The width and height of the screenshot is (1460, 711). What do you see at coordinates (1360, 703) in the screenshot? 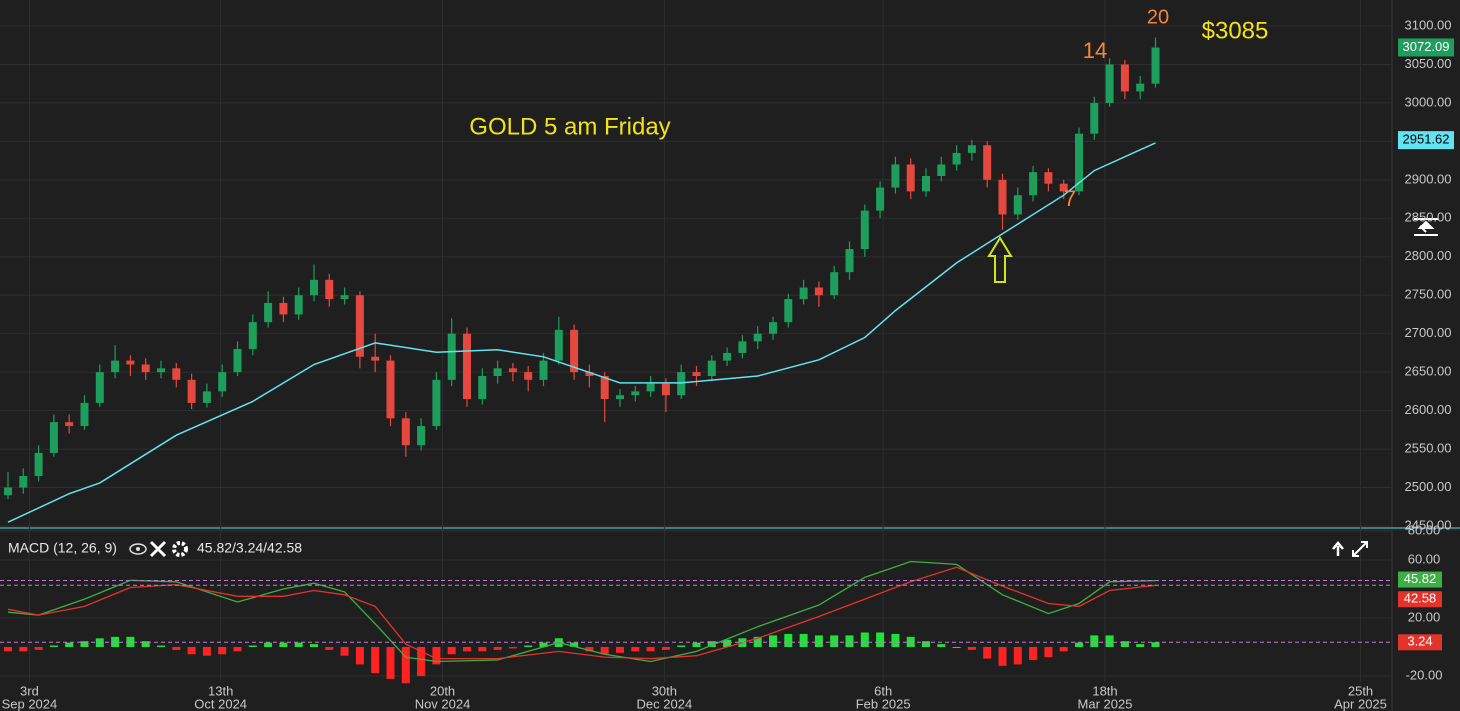
I see `x-tick-sublabel: Apr 2025` at bounding box center [1360, 703].